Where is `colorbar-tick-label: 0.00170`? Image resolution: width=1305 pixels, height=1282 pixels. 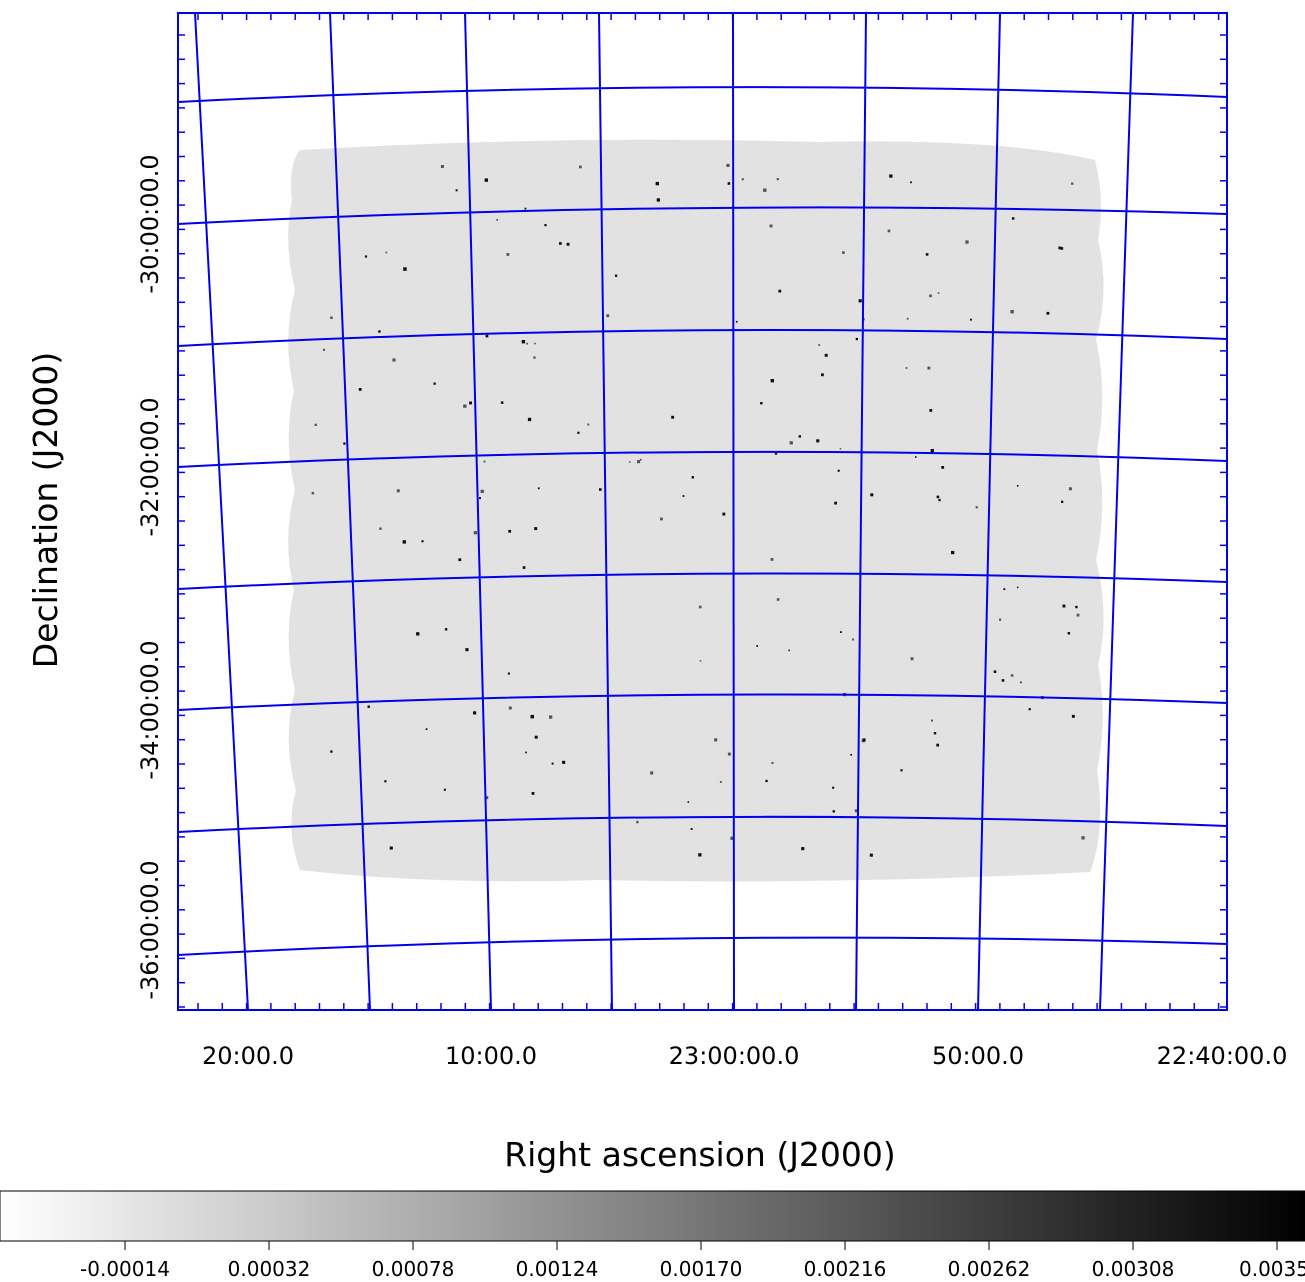
colorbar-tick-label: 0.00170 is located at coordinates (701, 1269).